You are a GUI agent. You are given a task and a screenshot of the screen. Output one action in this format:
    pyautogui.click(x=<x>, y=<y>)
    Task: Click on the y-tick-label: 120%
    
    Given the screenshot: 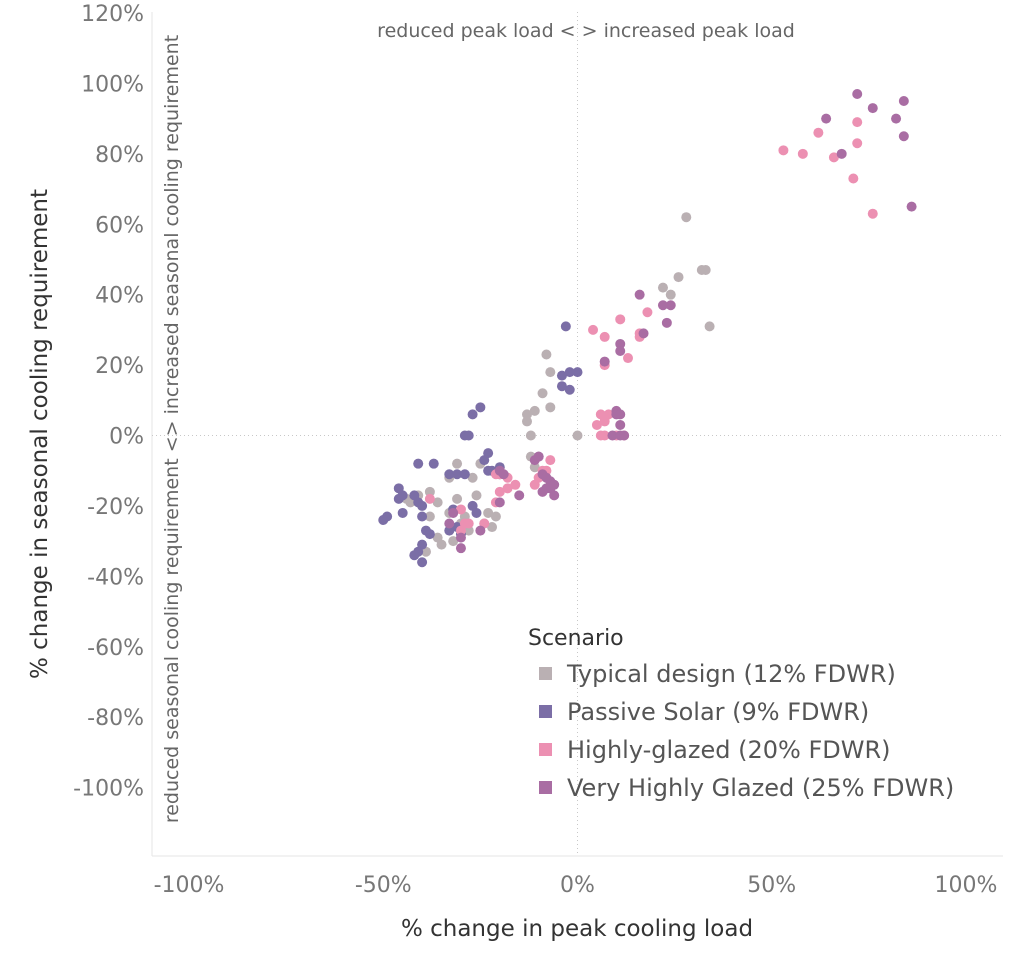 What is the action you would take?
    pyautogui.click(x=112, y=14)
    